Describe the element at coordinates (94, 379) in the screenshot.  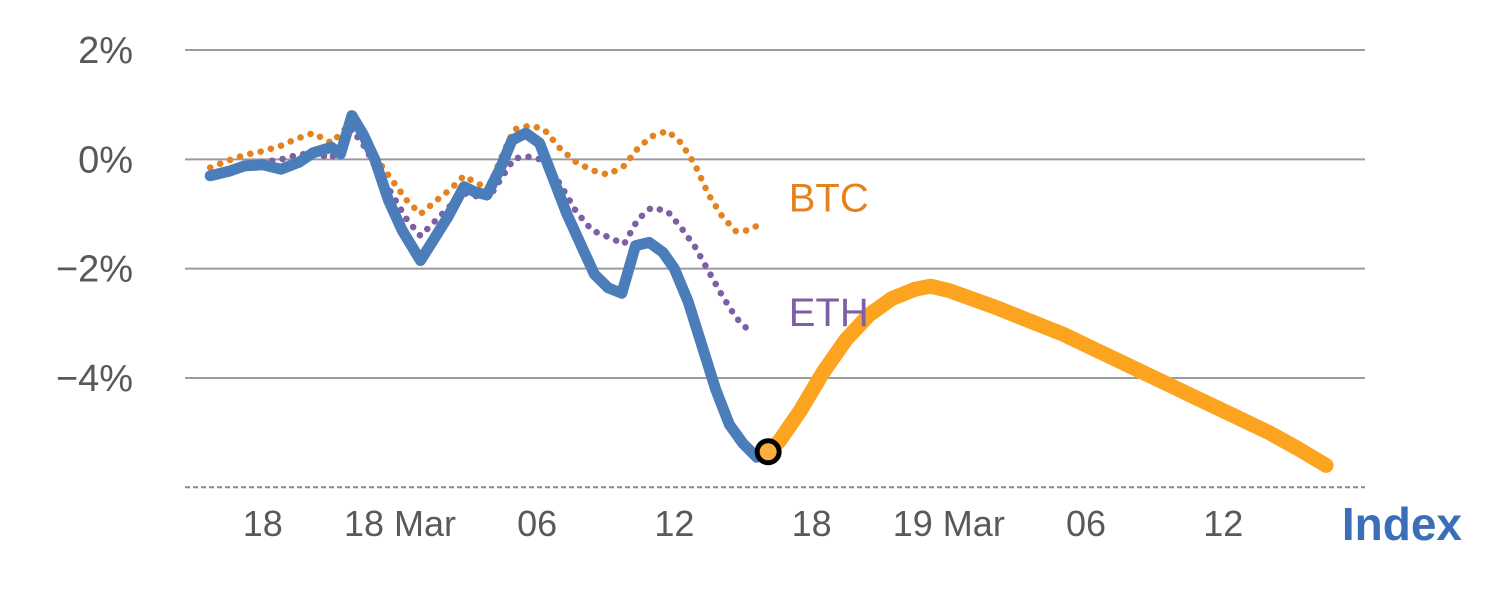
I see `y-tick-label: −4%` at that location.